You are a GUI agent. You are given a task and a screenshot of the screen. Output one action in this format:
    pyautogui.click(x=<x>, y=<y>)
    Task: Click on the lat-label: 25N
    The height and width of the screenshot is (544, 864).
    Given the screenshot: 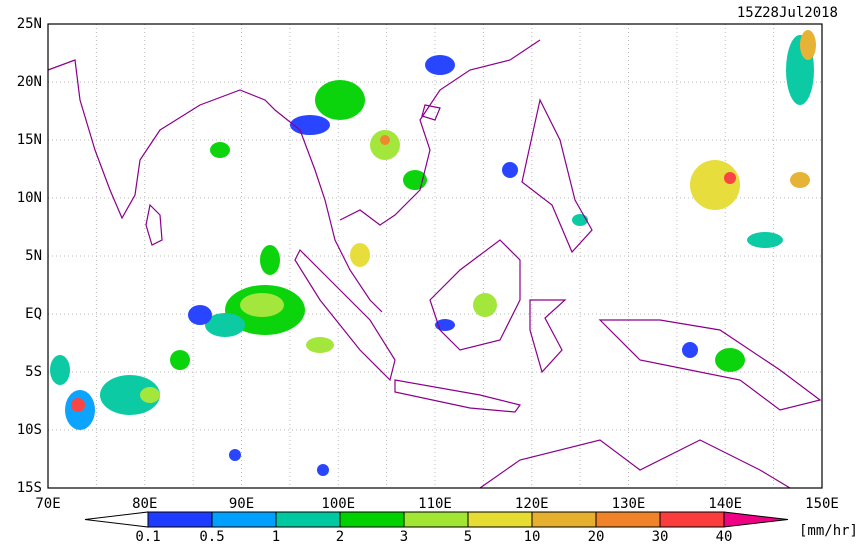 What is the action you would take?
    pyautogui.click(x=29, y=24)
    